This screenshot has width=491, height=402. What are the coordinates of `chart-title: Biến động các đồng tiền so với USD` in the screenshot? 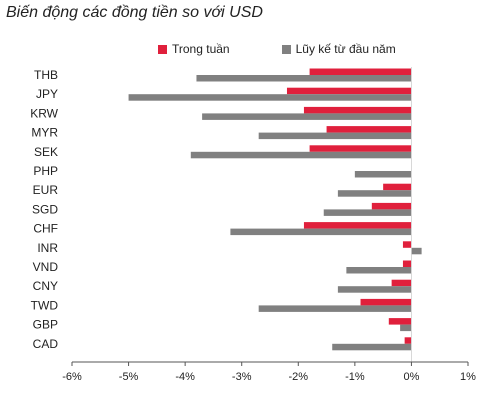 It's located at (134, 12).